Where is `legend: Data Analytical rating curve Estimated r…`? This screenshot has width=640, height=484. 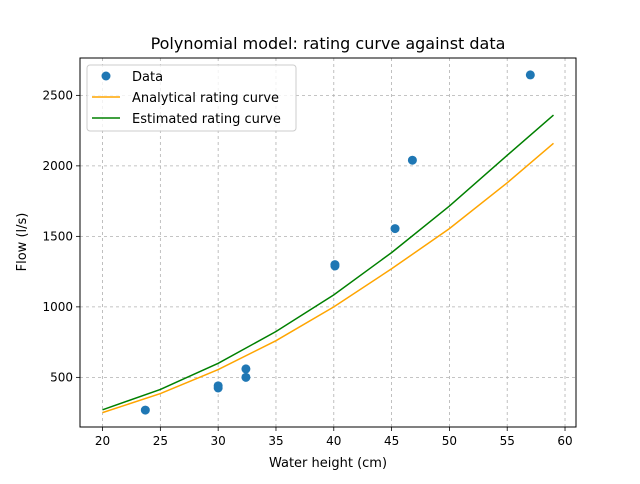 legend: Data Analytical rating curve Estimated r… is located at coordinates (191, 98).